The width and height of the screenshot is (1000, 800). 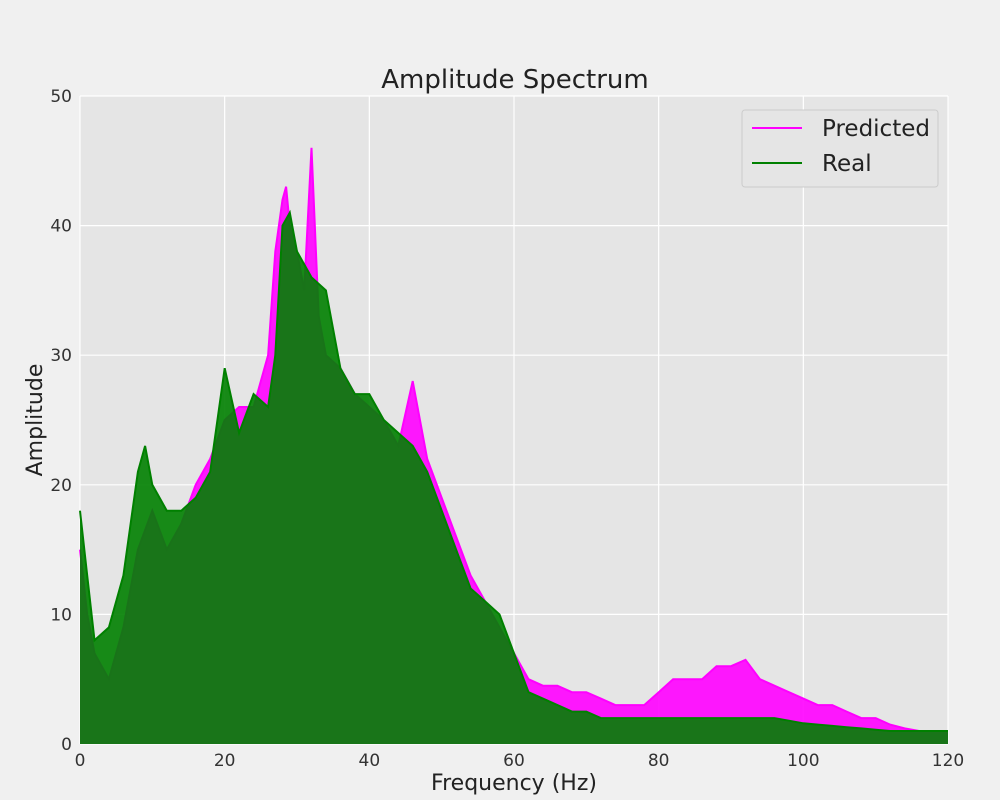 I want to click on y-tick-label: 10, so click(x=61, y=615).